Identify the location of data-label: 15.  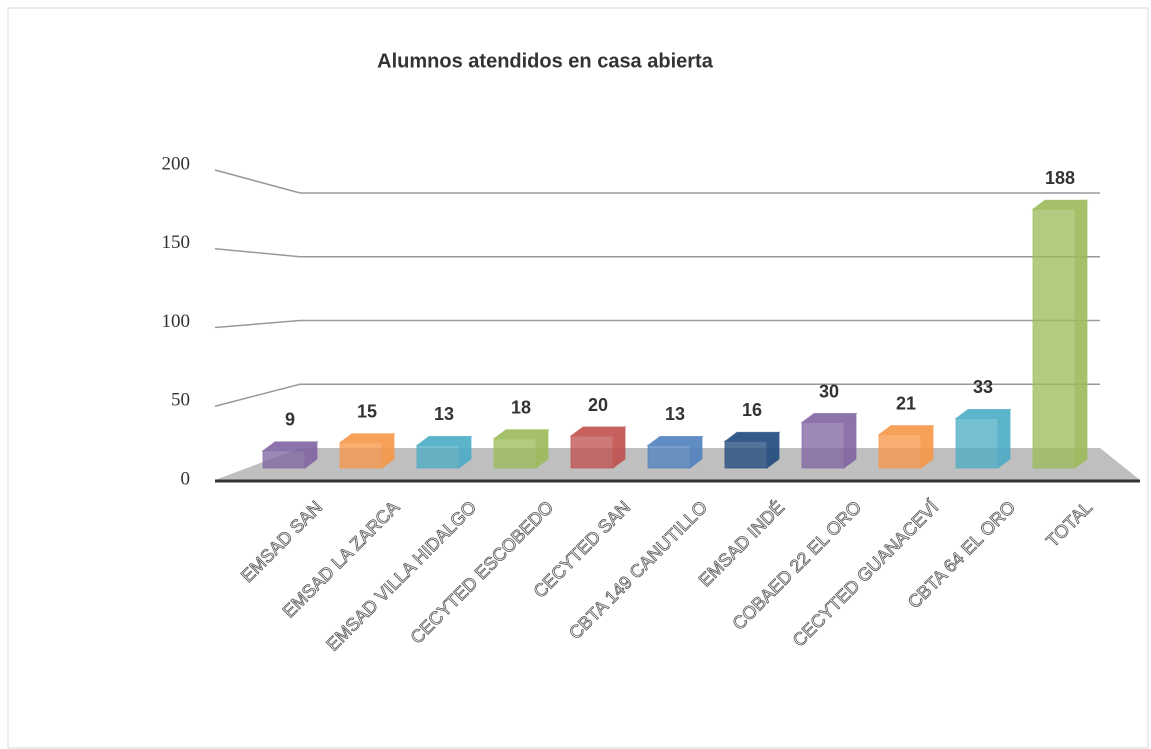
(367, 412).